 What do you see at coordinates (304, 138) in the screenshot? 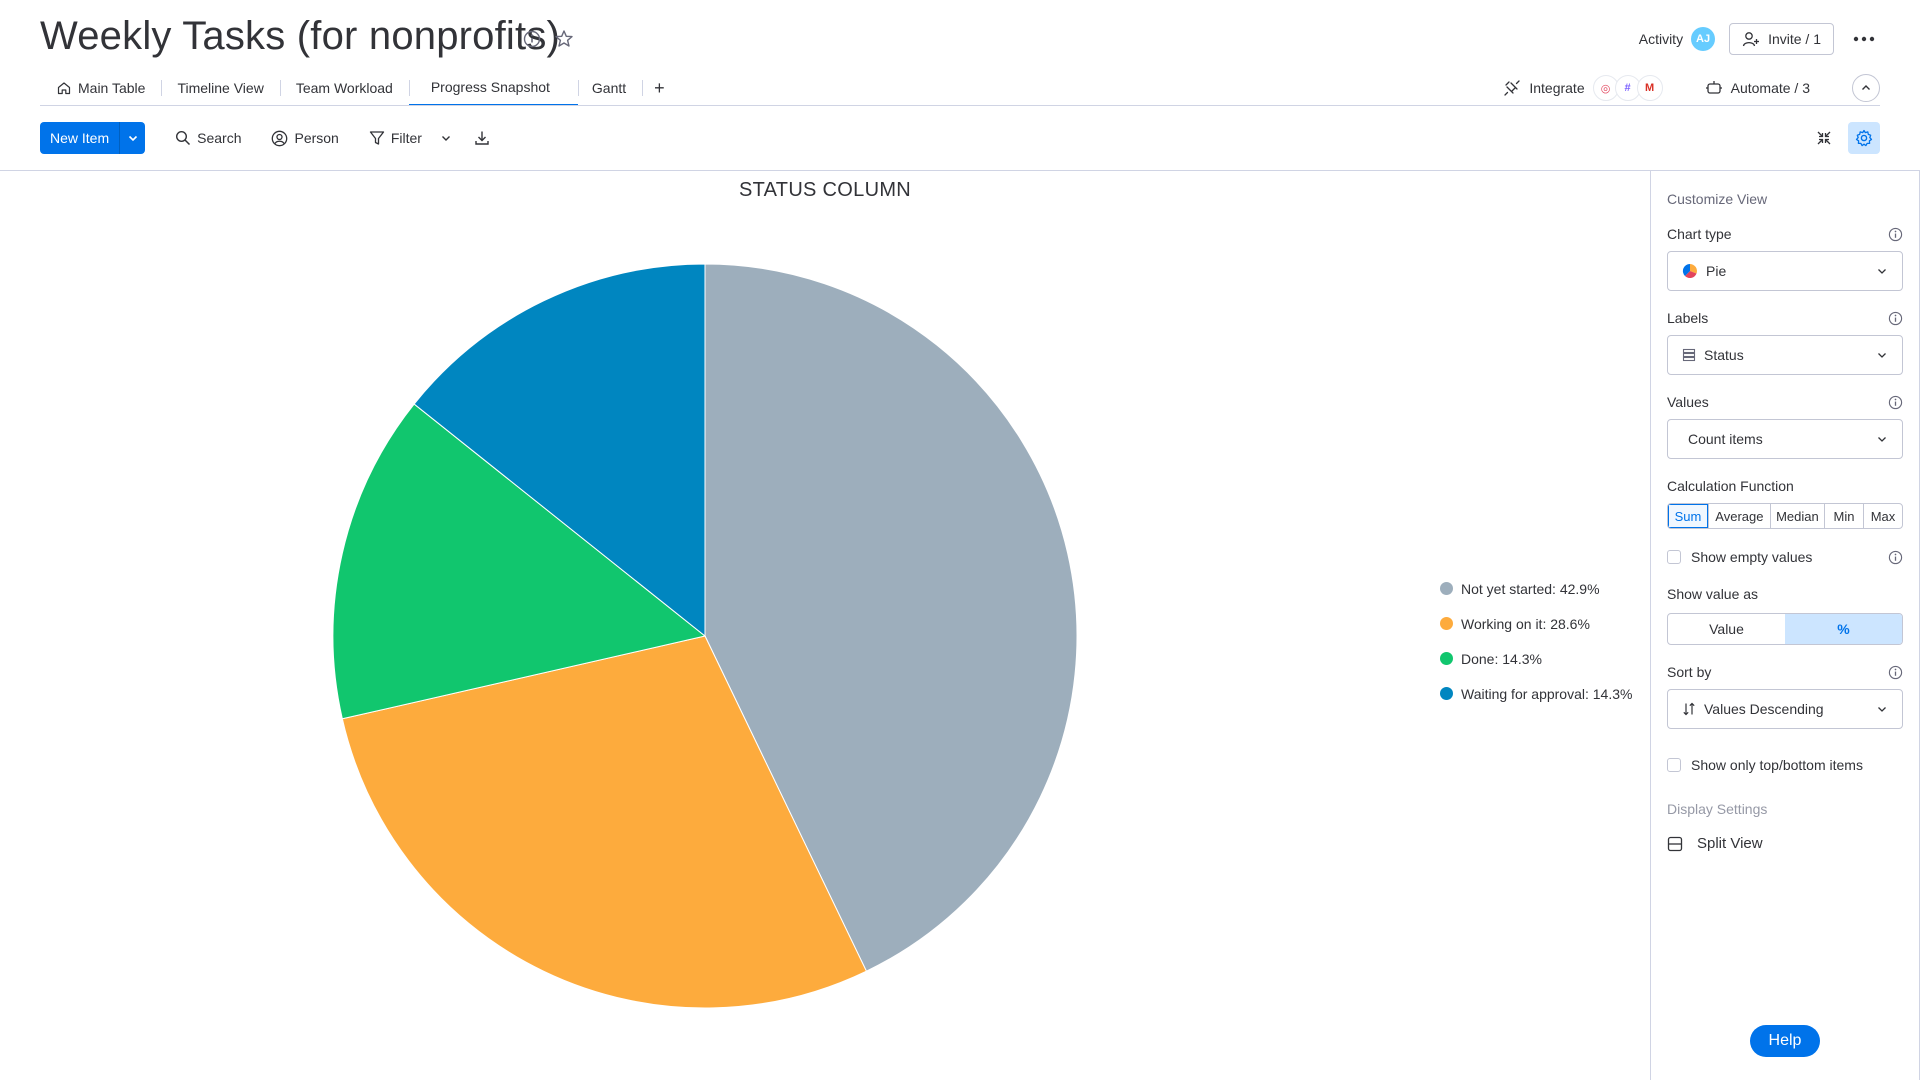
I see `person-filter-button: Person` at bounding box center [304, 138].